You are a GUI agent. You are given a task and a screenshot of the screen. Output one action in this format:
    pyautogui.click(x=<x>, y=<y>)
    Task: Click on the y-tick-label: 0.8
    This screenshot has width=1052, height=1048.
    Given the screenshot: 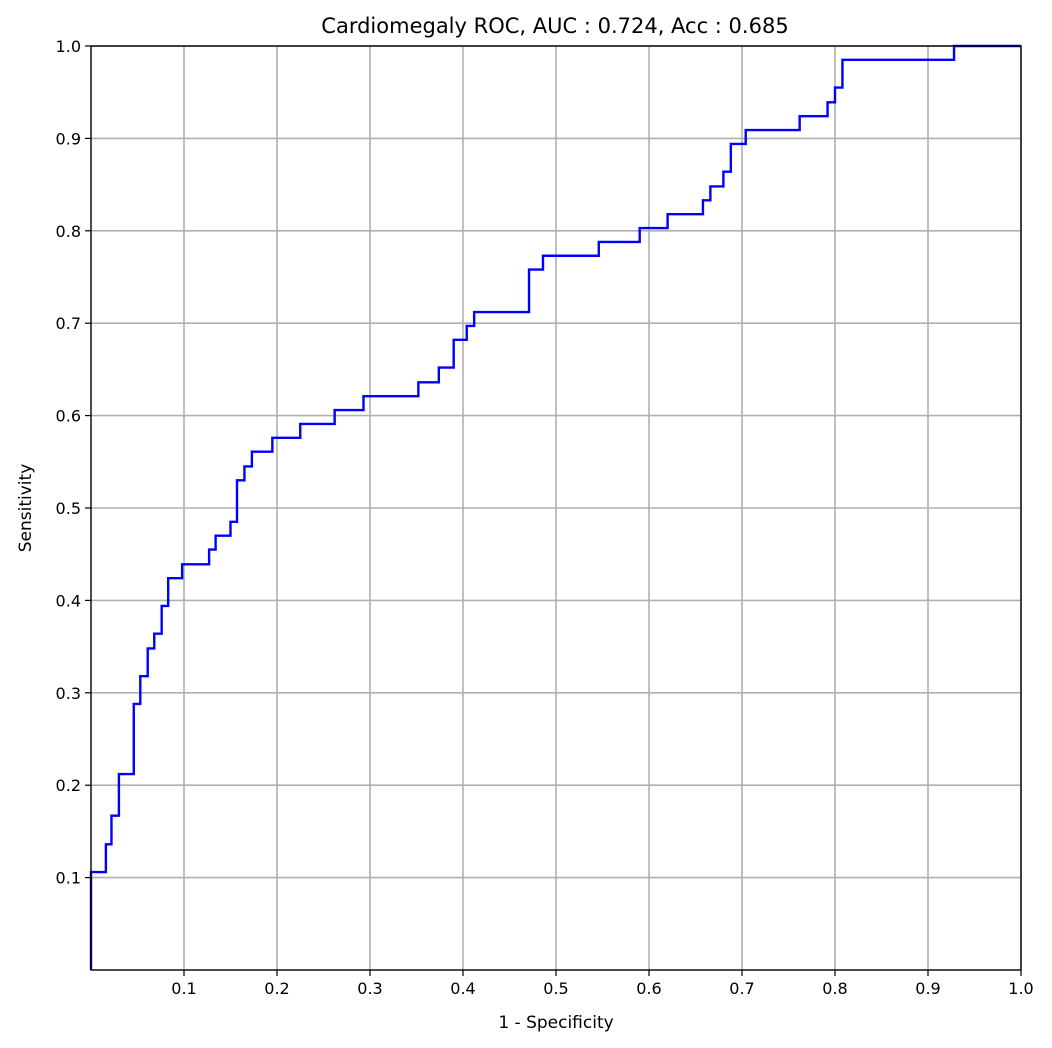 What is the action you would take?
    pyautogui.click(x=68, y=231)
    